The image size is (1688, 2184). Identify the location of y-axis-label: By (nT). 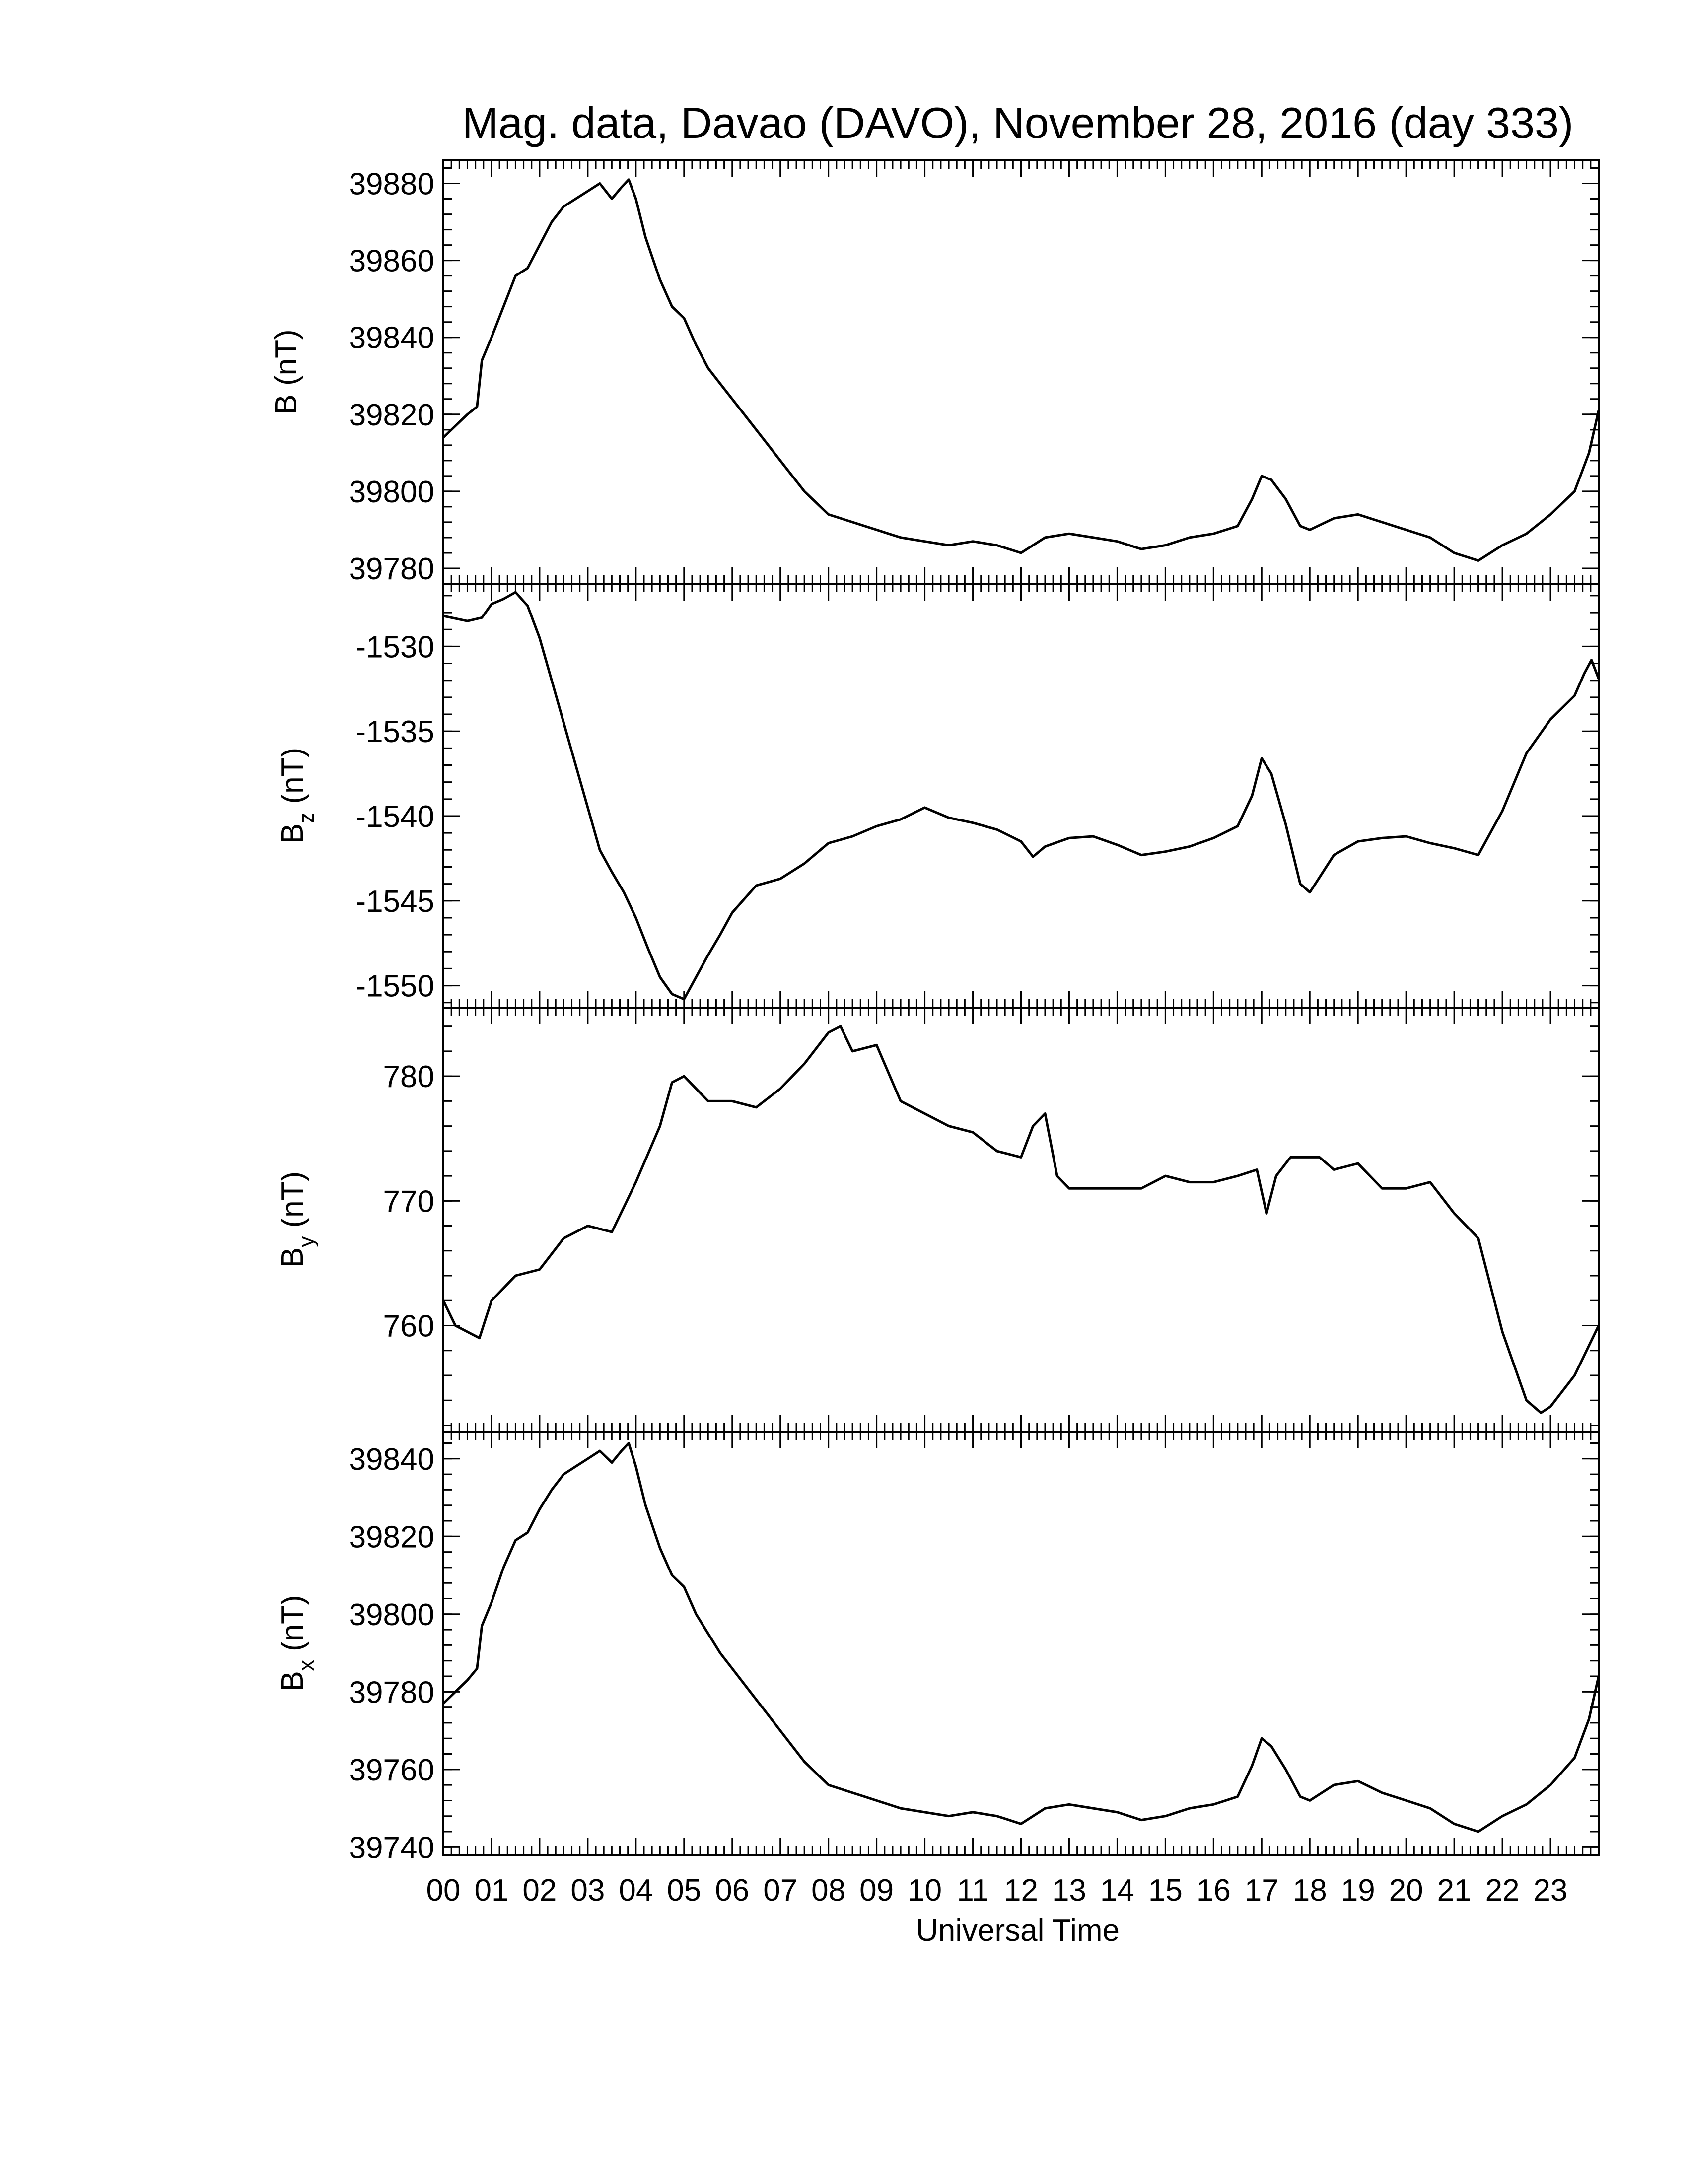
(297, 1219).